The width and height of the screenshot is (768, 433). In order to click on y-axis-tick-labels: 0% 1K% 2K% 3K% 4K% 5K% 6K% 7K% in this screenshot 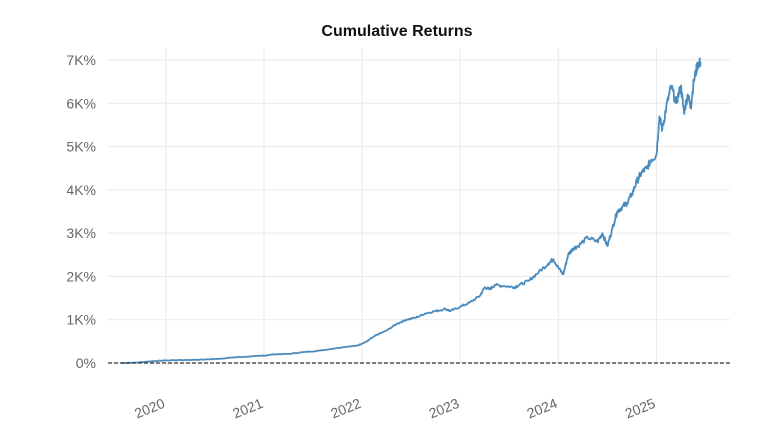, I will do `click(81, 211)`.